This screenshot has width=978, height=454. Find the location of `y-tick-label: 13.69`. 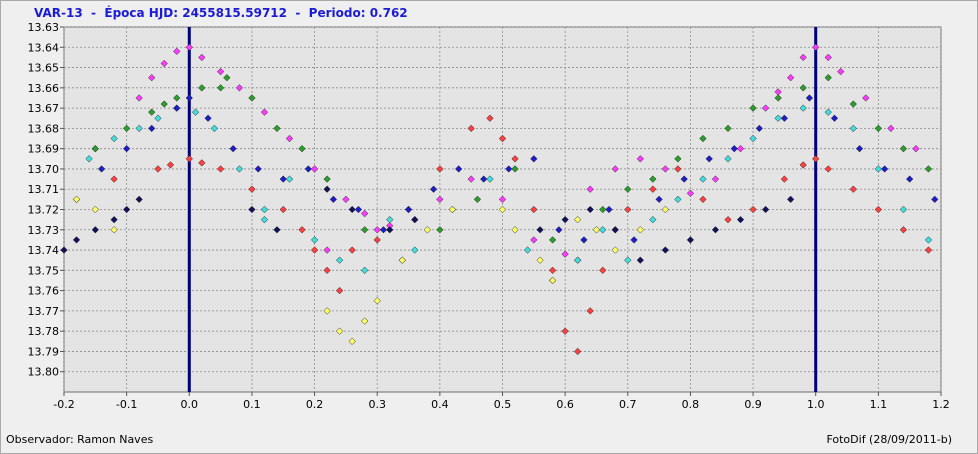

y-tick-label: 13.69 is located at coordinates (44, 149).